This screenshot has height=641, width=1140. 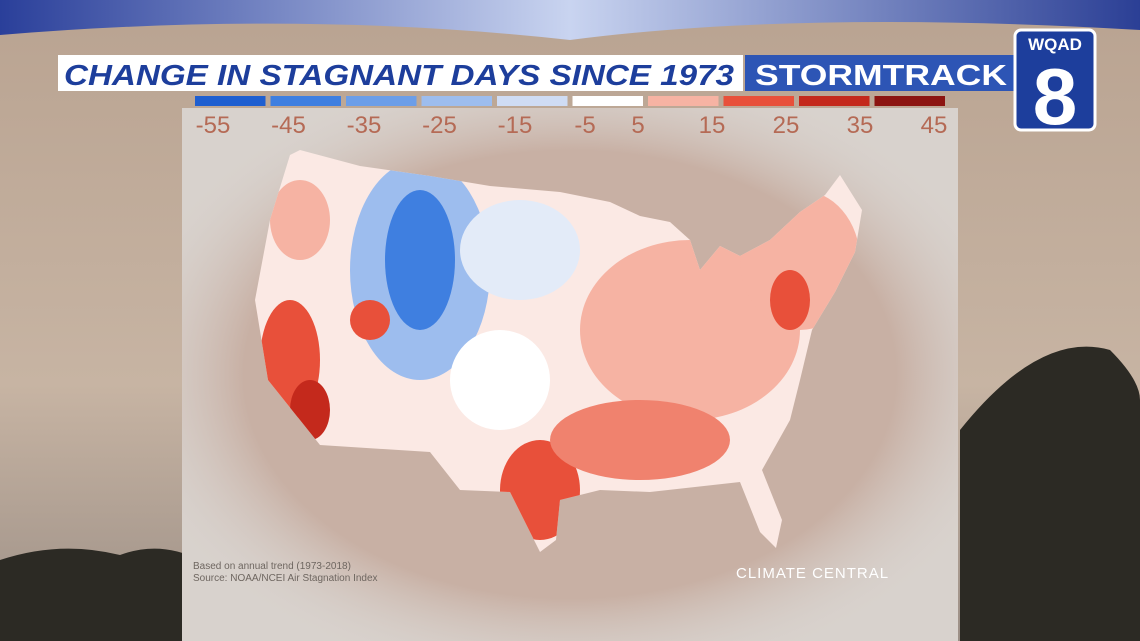 I want to click on station-logo, so click(x=1055, y=80).